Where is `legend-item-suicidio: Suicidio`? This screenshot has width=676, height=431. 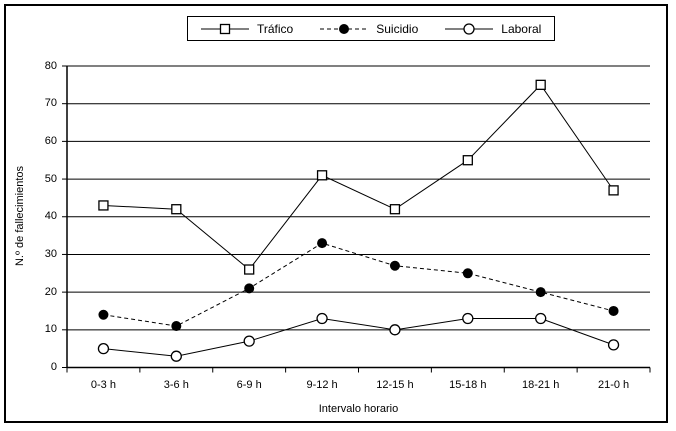 legend-item-suicidio: Suicidio is located at coordinates (369, 29).